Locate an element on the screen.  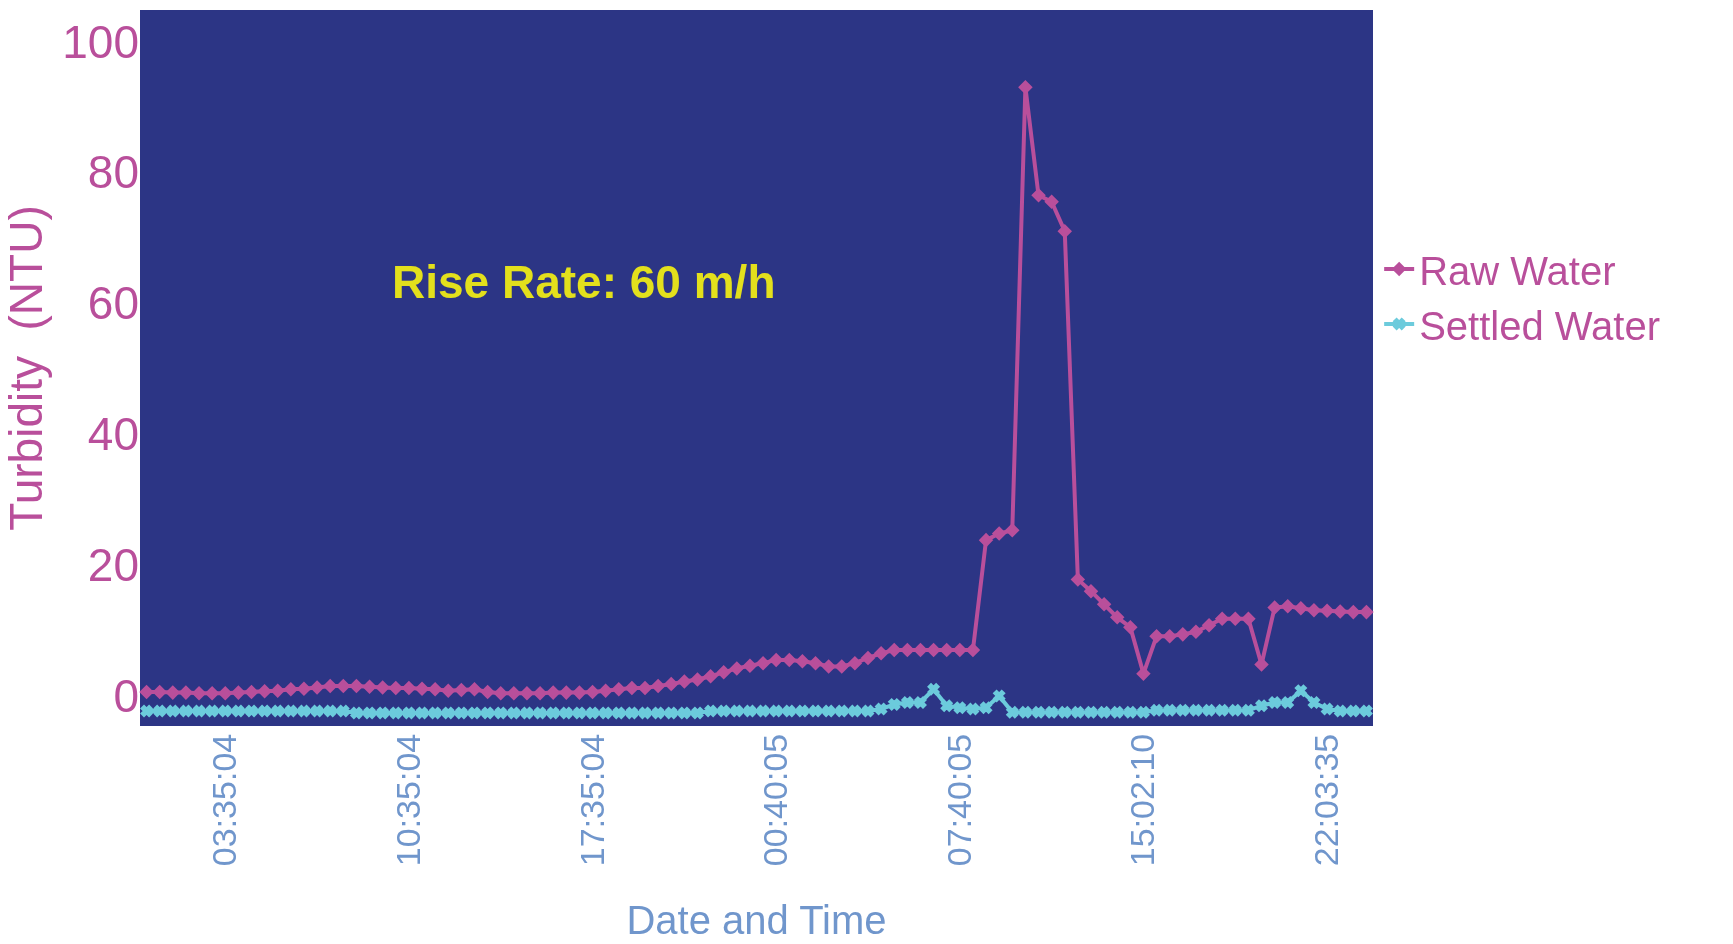
y-tick-label: 100 is located at coordinates (100, 41).